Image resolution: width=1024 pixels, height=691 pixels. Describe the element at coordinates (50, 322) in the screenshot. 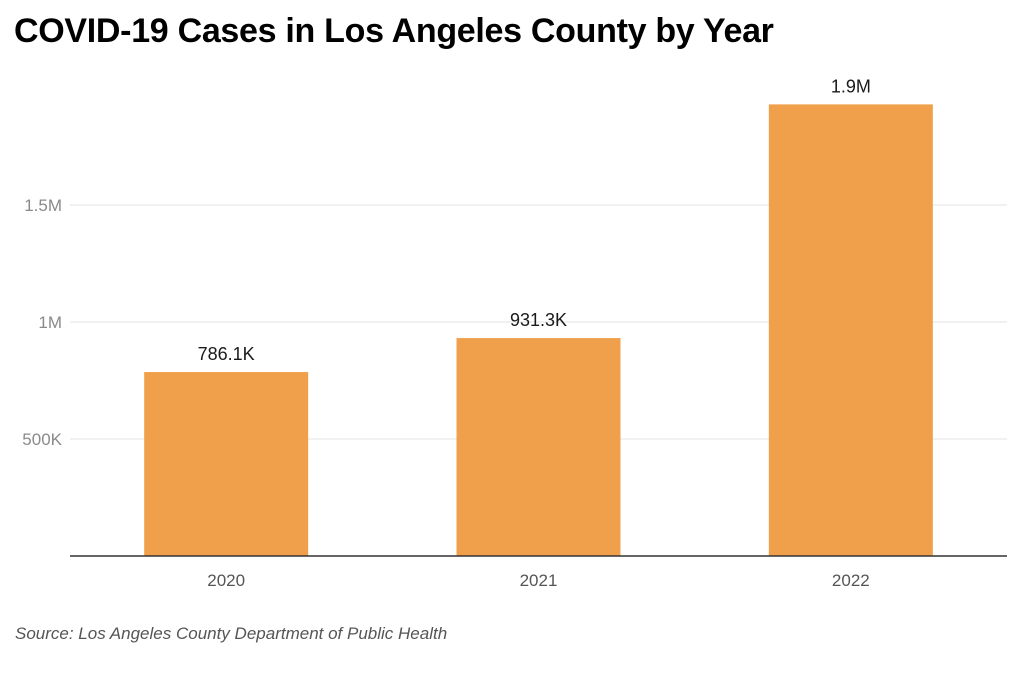

I see `y-tick-label: 1M` at that location.